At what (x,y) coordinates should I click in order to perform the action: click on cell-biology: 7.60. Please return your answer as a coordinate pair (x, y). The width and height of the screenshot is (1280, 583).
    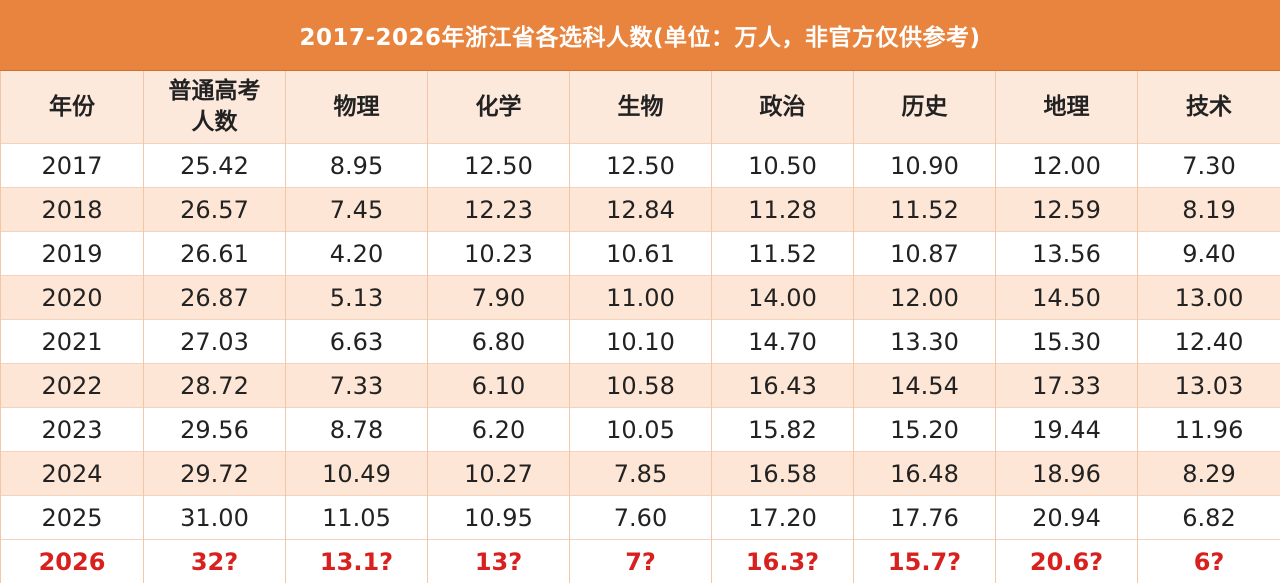
    Looking at the image, I should click on (641, 518).